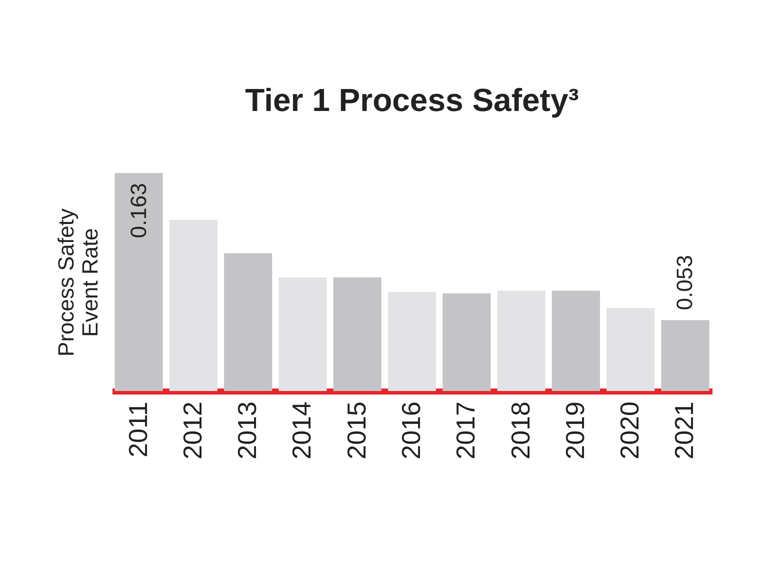  I want to click on x-tick-label: 2016, so click(411, 431).